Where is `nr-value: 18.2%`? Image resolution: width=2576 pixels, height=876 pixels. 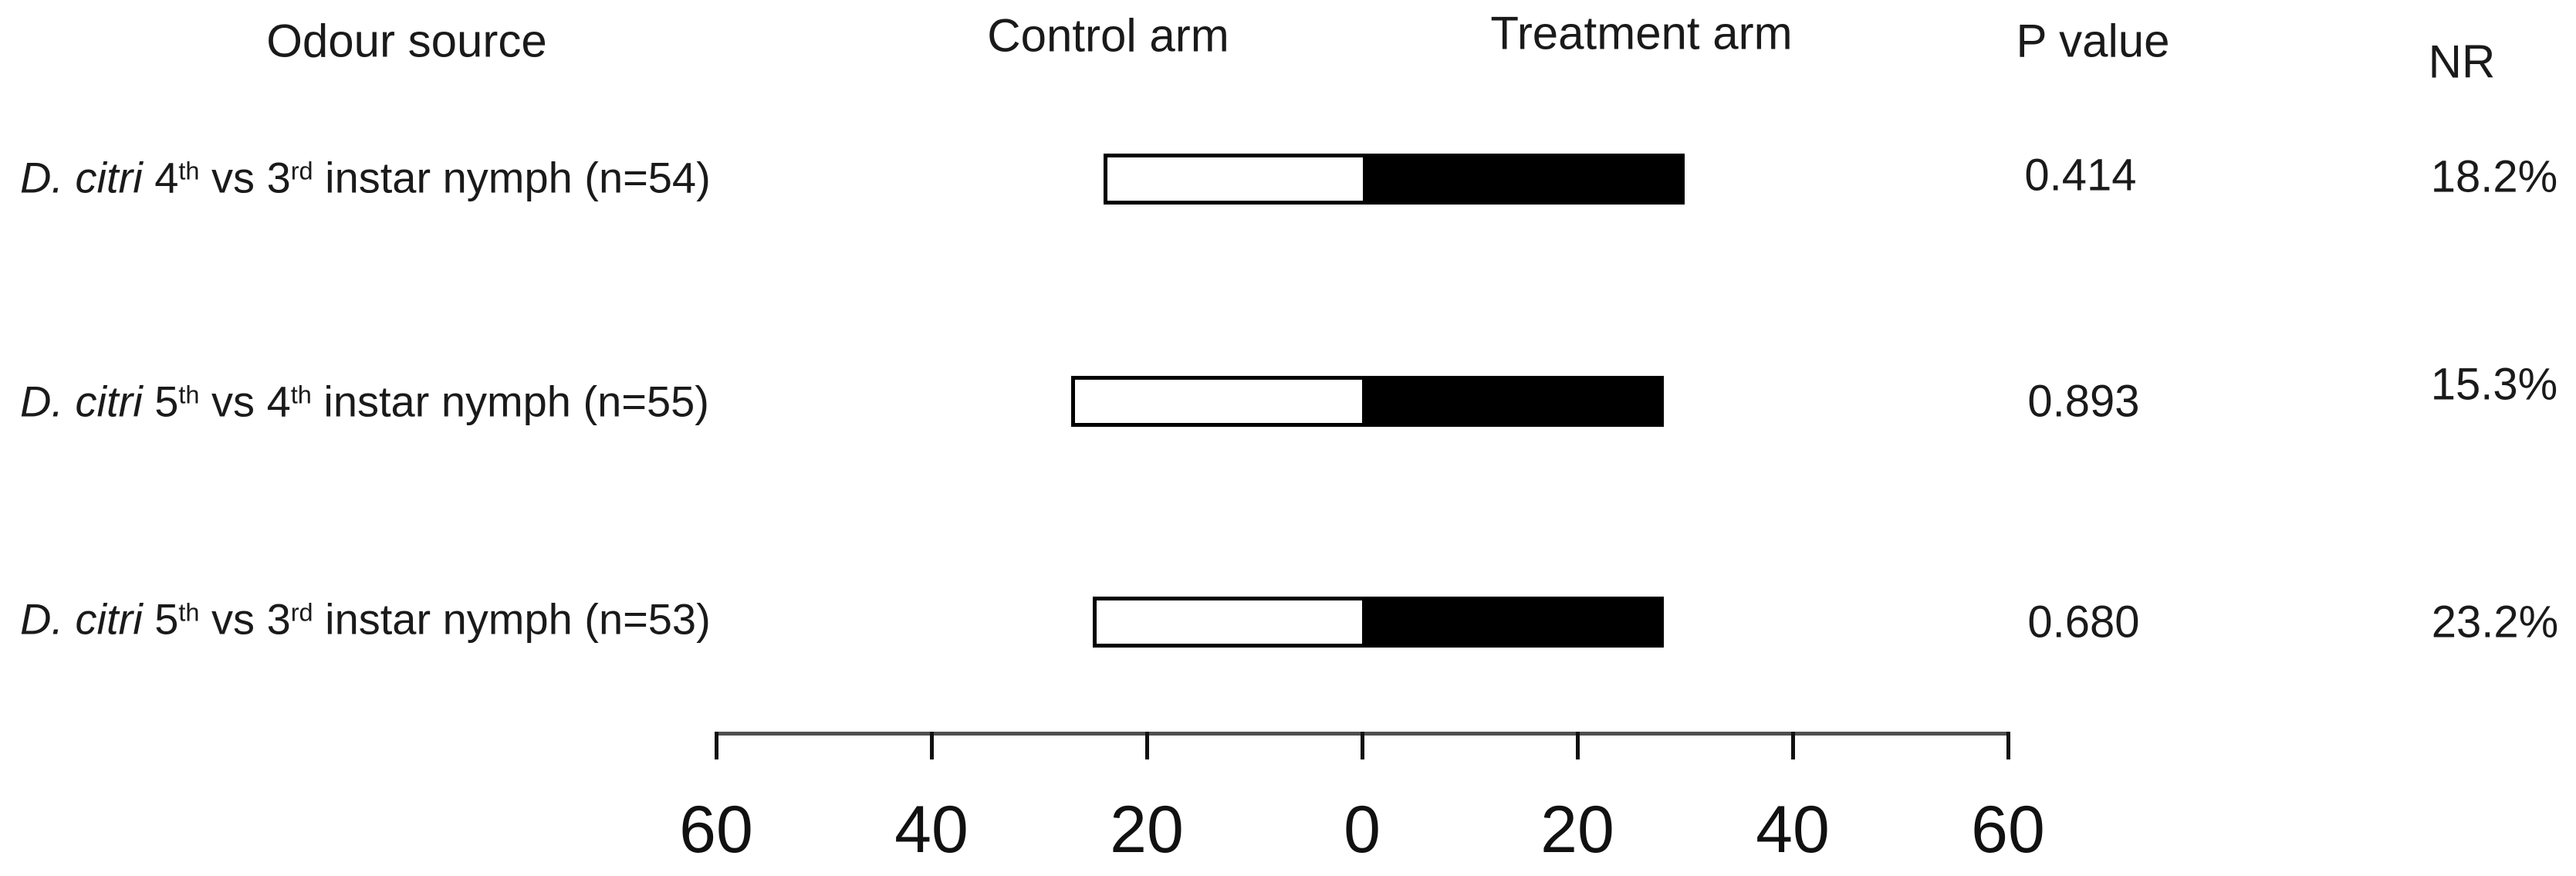
nr-value: 18.2% is located at coordinates (2494, 176).